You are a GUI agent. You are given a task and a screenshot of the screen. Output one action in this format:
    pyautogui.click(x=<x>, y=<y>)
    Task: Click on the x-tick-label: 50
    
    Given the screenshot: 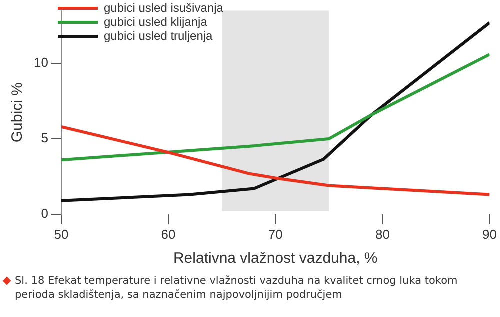 What is the action you would take?
    pyautogui.click(x=61, y=234)
    